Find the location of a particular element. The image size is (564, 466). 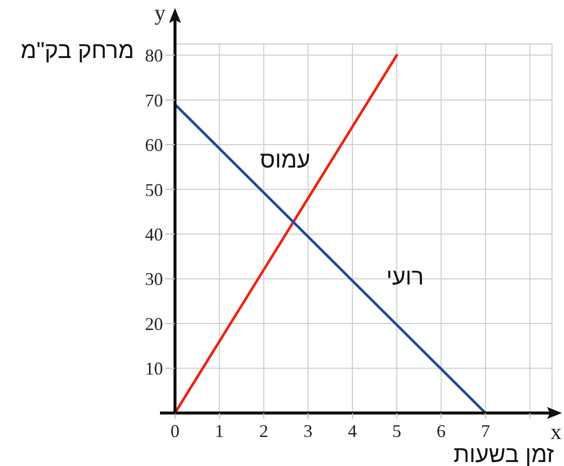

x-axis-title: זמן בשעות is located at coordinates (504, 453).